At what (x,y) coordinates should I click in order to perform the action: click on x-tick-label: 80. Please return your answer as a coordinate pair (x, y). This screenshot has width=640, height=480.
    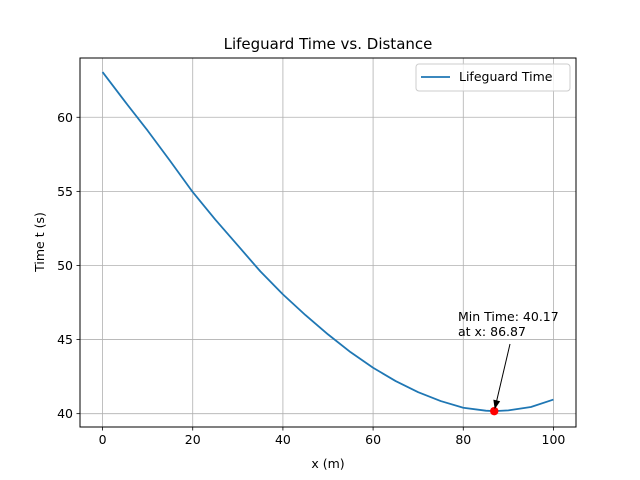
    Looking at the image, I should click on (463, 439).